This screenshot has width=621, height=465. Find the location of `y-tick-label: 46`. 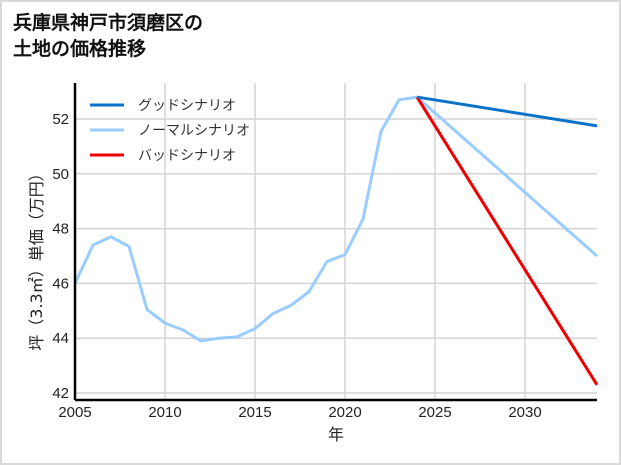

y-tick-label: 46 is located at coordinates (60, 283).